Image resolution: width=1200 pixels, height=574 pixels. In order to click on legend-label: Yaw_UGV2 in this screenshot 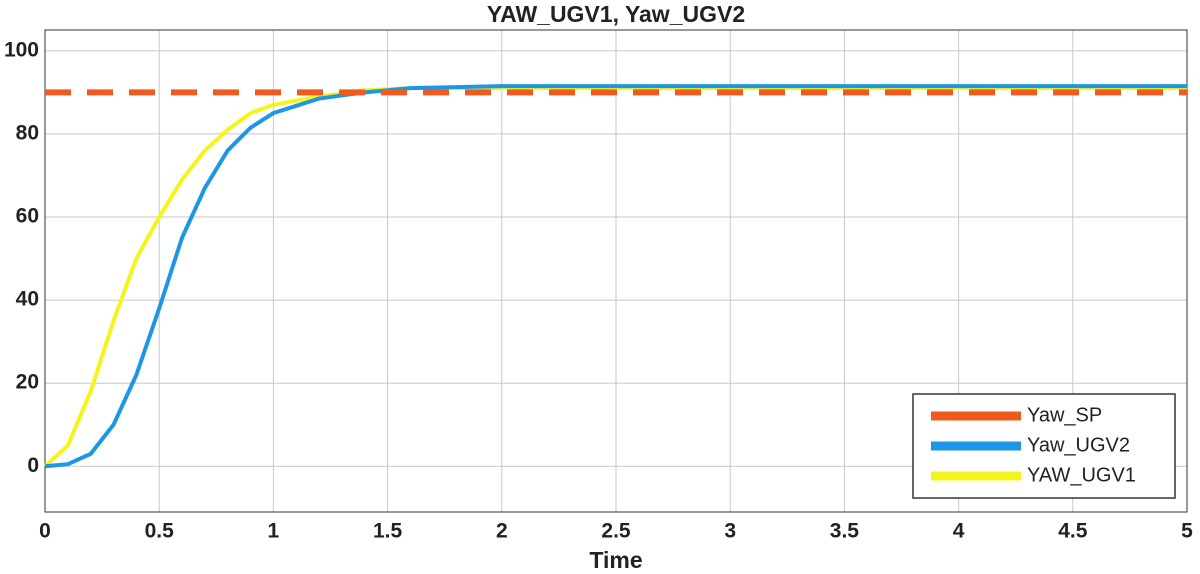, I will do `click(1078, 445)`.